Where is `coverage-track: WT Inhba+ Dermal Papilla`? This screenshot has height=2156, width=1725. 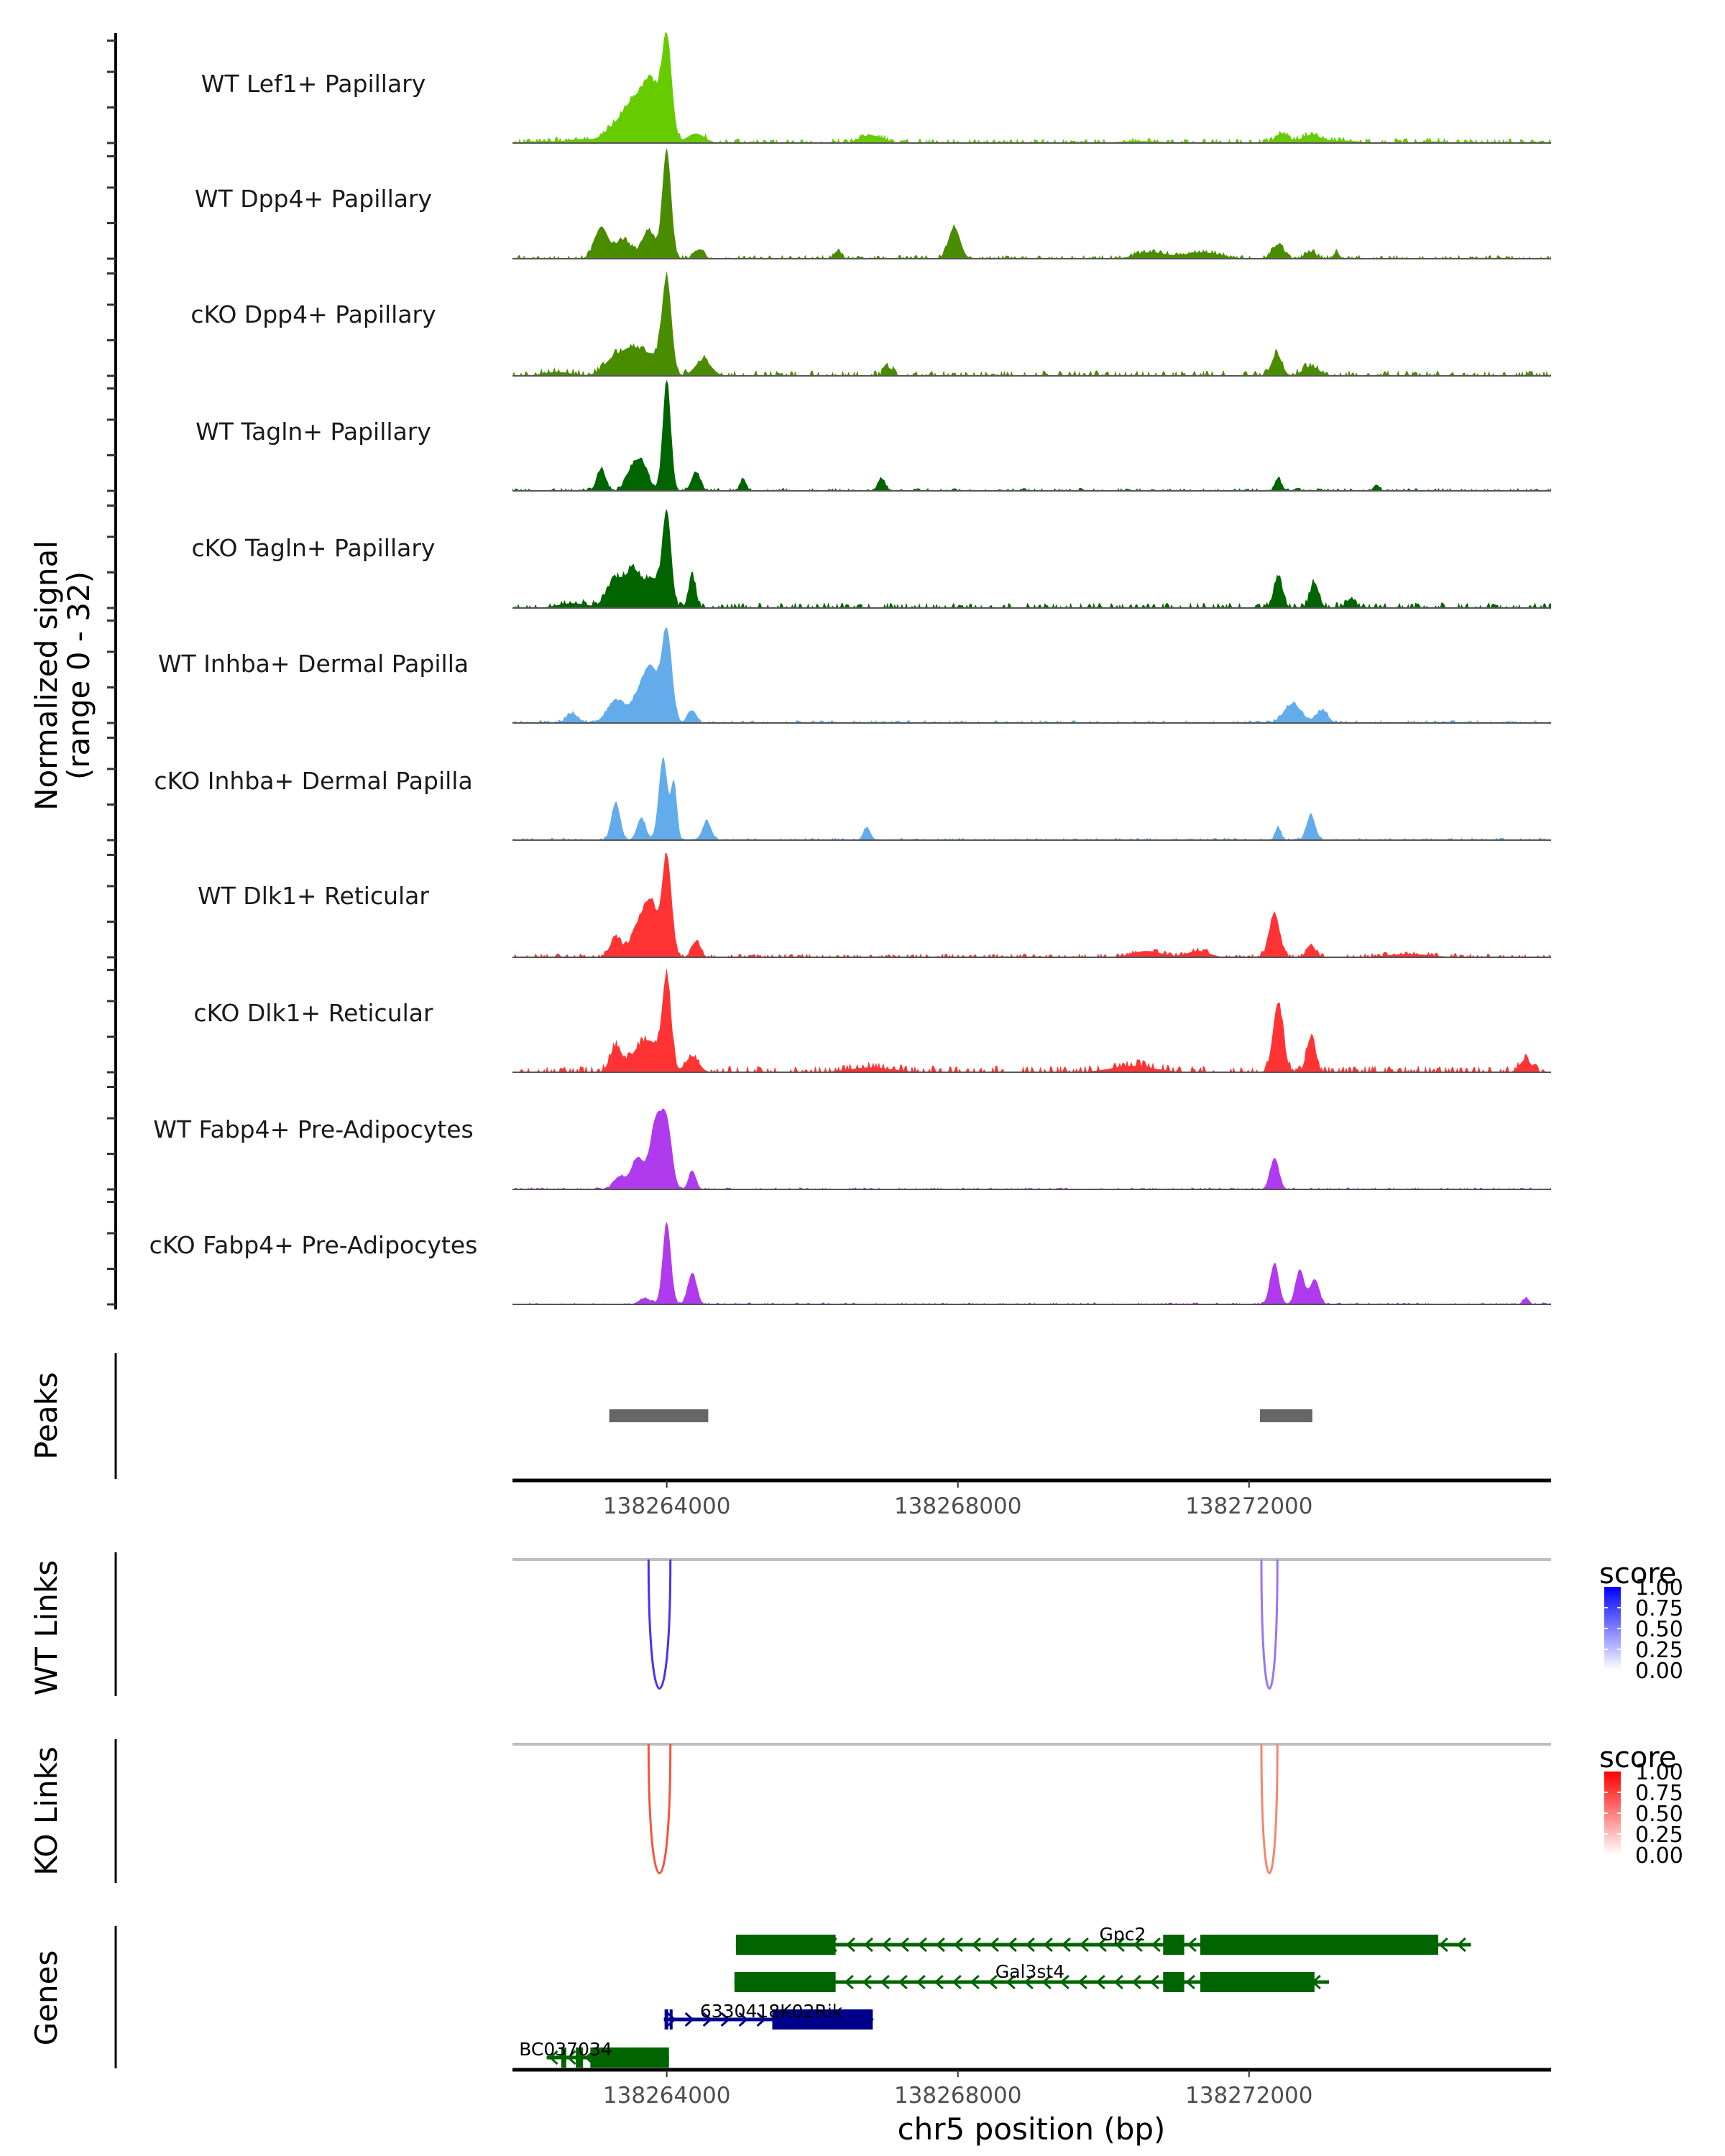 coverage-track: WT Inhba+ Dermal Papilla is located at coordinates (854, 675).